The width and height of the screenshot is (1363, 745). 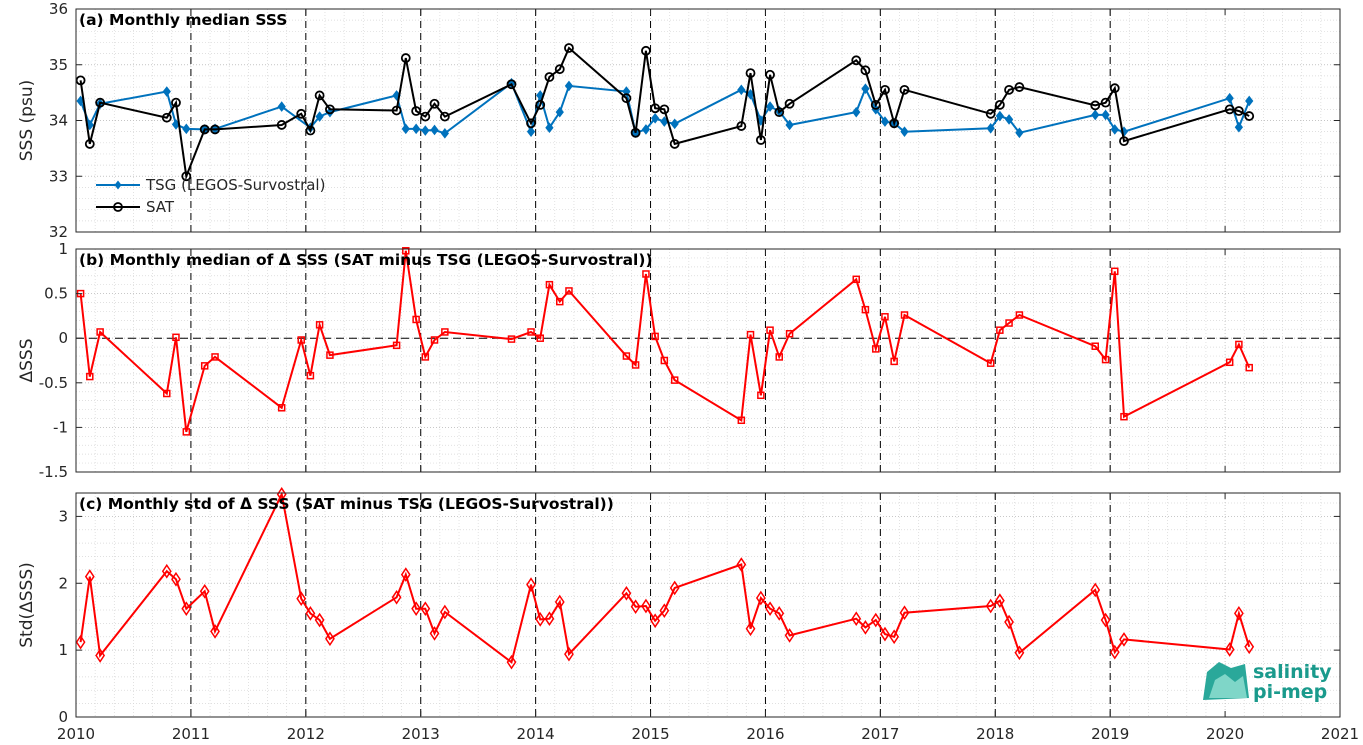 I want to click on x-tick-label: 2017, so click(x=880, y=734).